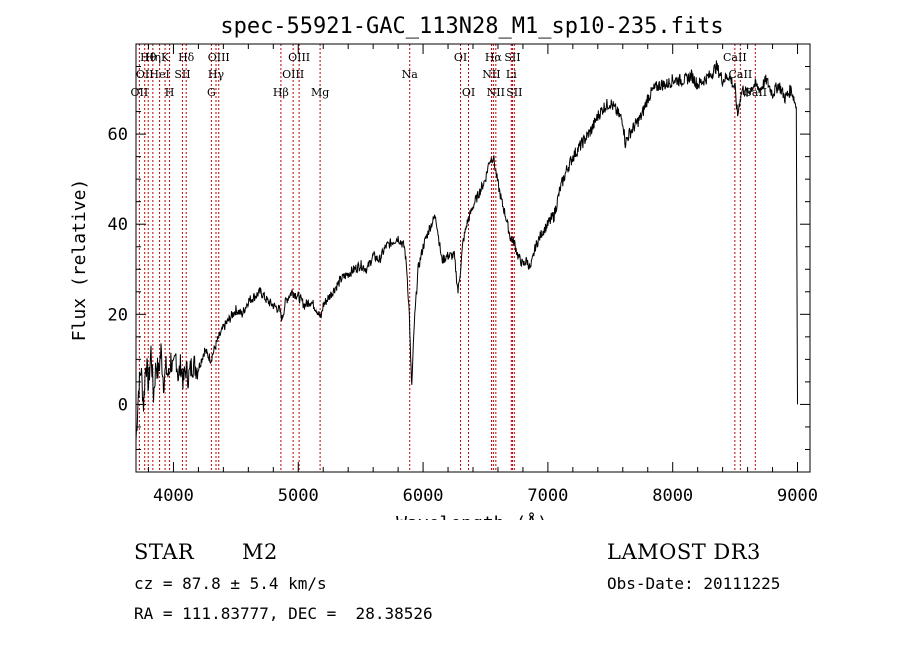 The height and width of the screenshot is (649, 900). Describe the element at coordinates (494, 57) in the screenshot. I see `spectral-line-label: Hα` at that location.